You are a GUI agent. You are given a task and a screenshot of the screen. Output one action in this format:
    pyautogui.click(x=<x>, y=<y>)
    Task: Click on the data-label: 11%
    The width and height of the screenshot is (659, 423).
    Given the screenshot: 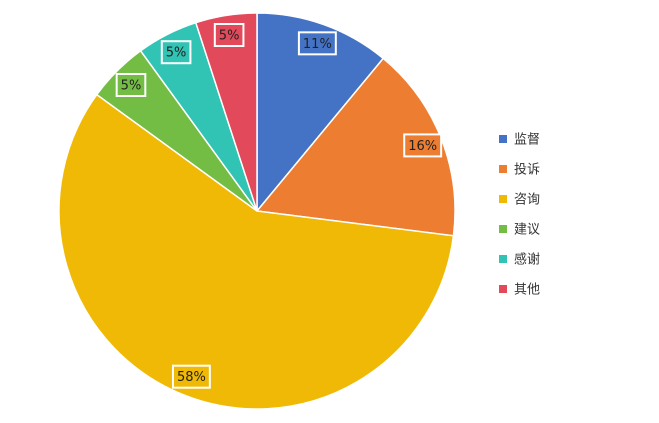 What is the action you would take?
    pyautogui.click(x=317, y=43)
    